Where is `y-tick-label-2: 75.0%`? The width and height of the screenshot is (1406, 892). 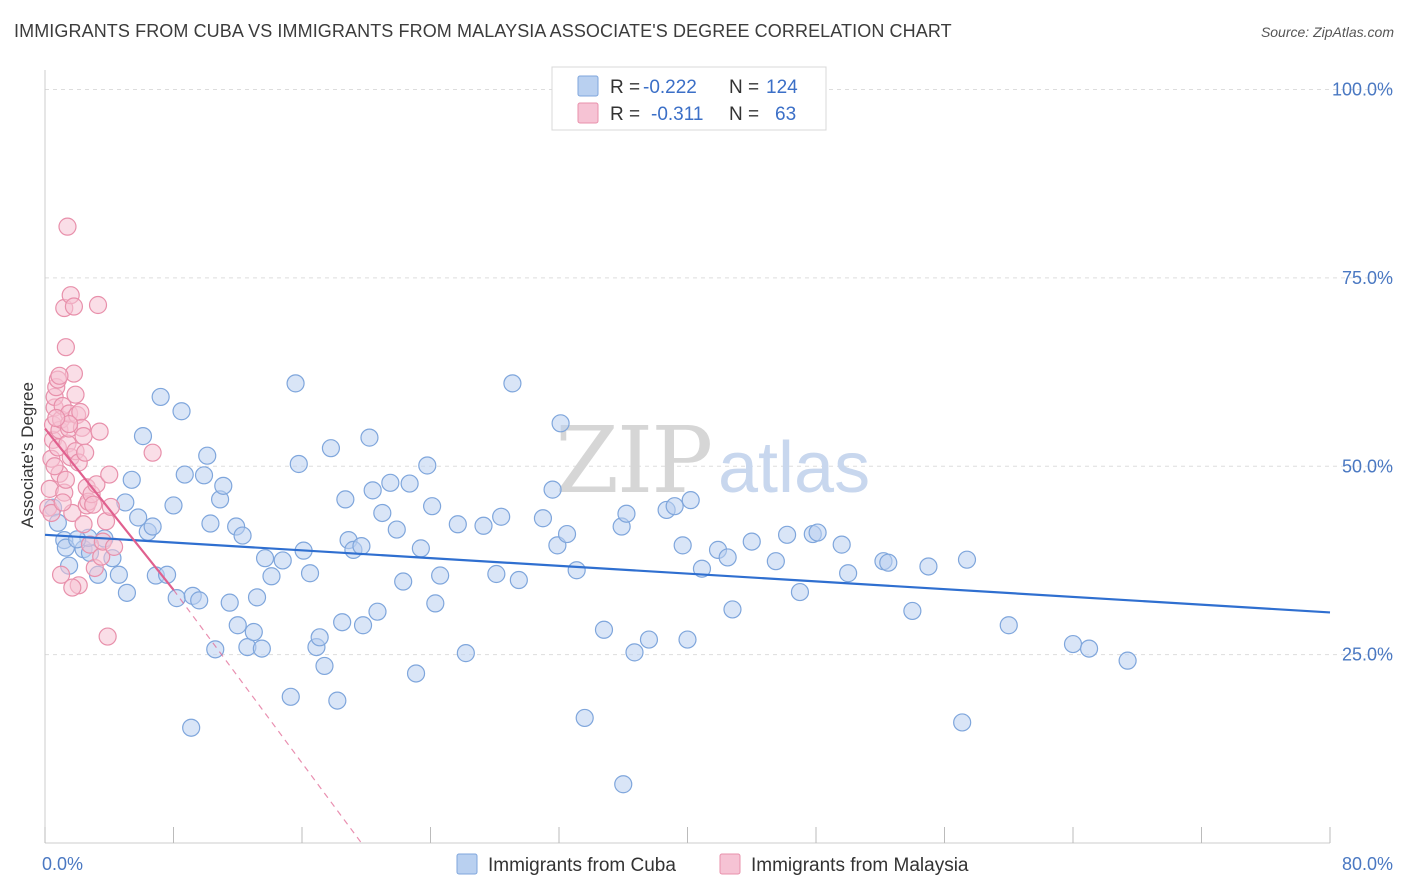 y-tick-label-2: 75.0% is located at coordinates (1367, 278).